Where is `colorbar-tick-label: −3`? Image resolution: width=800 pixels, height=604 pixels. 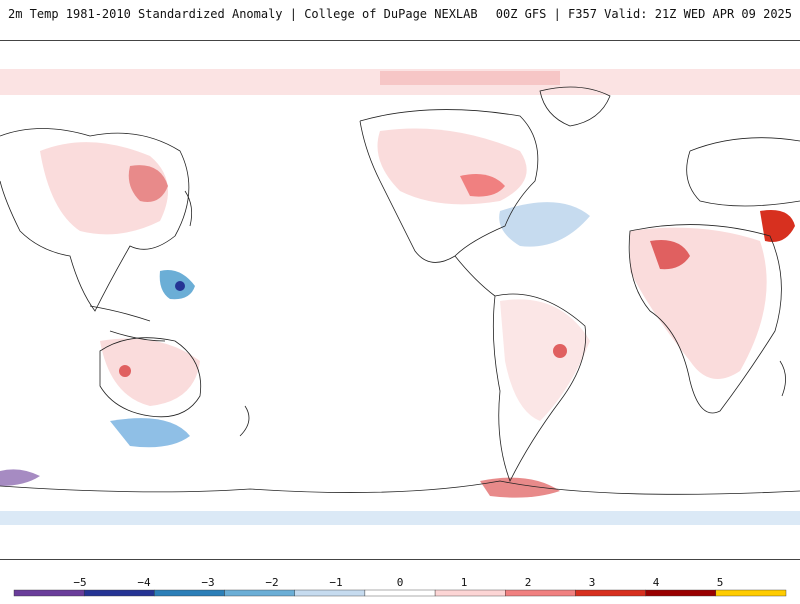 colorbar-tick-label: −3 is located at coordinates (208, 582).